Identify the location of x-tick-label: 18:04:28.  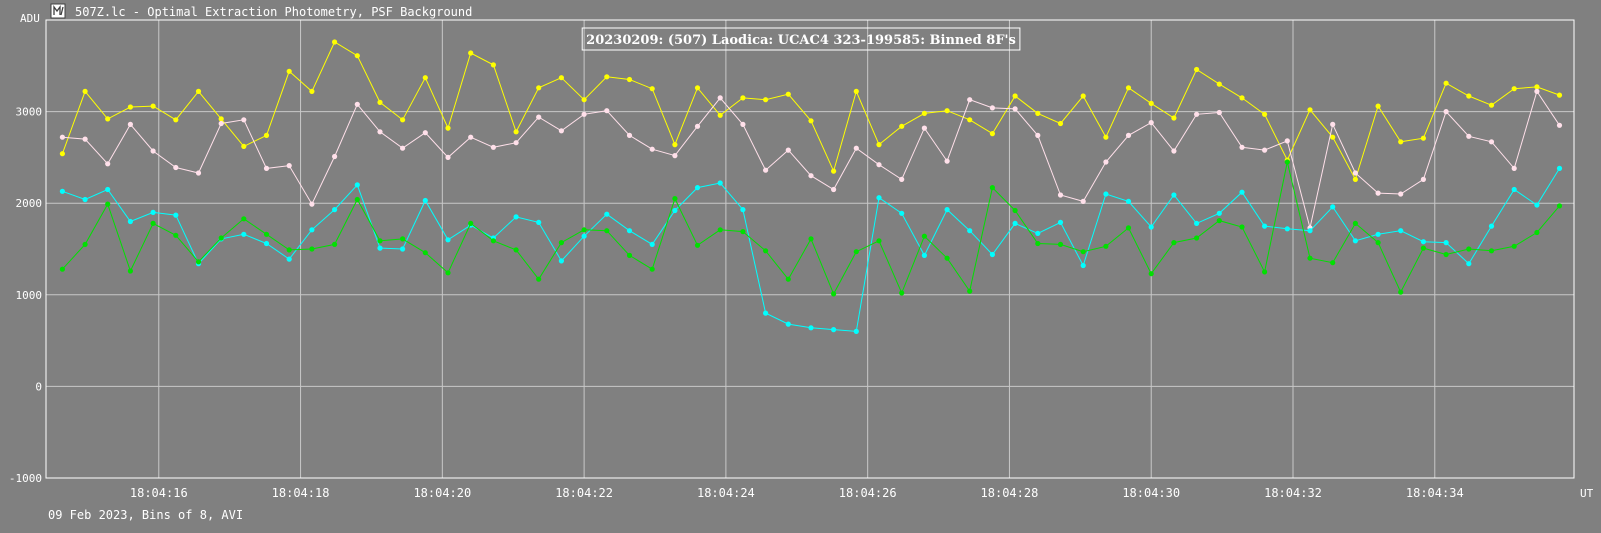
(1010, 493).